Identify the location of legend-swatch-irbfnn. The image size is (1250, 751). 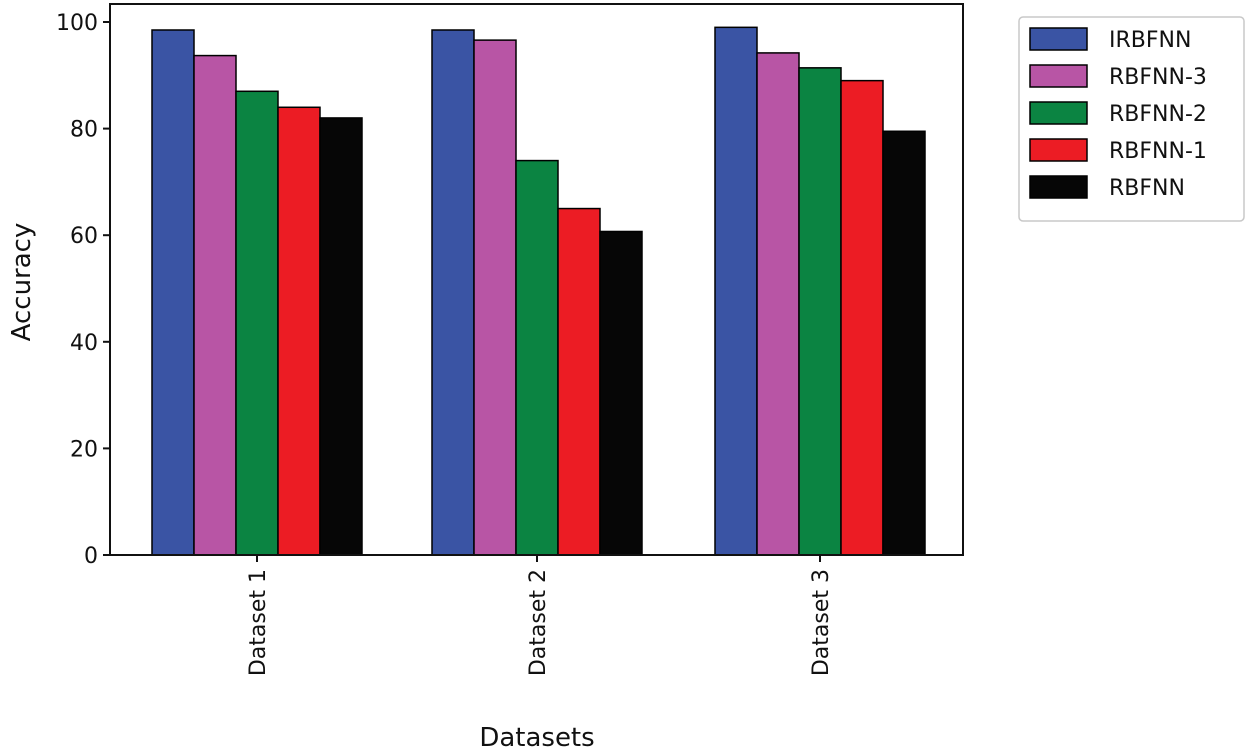
(1058, 39).